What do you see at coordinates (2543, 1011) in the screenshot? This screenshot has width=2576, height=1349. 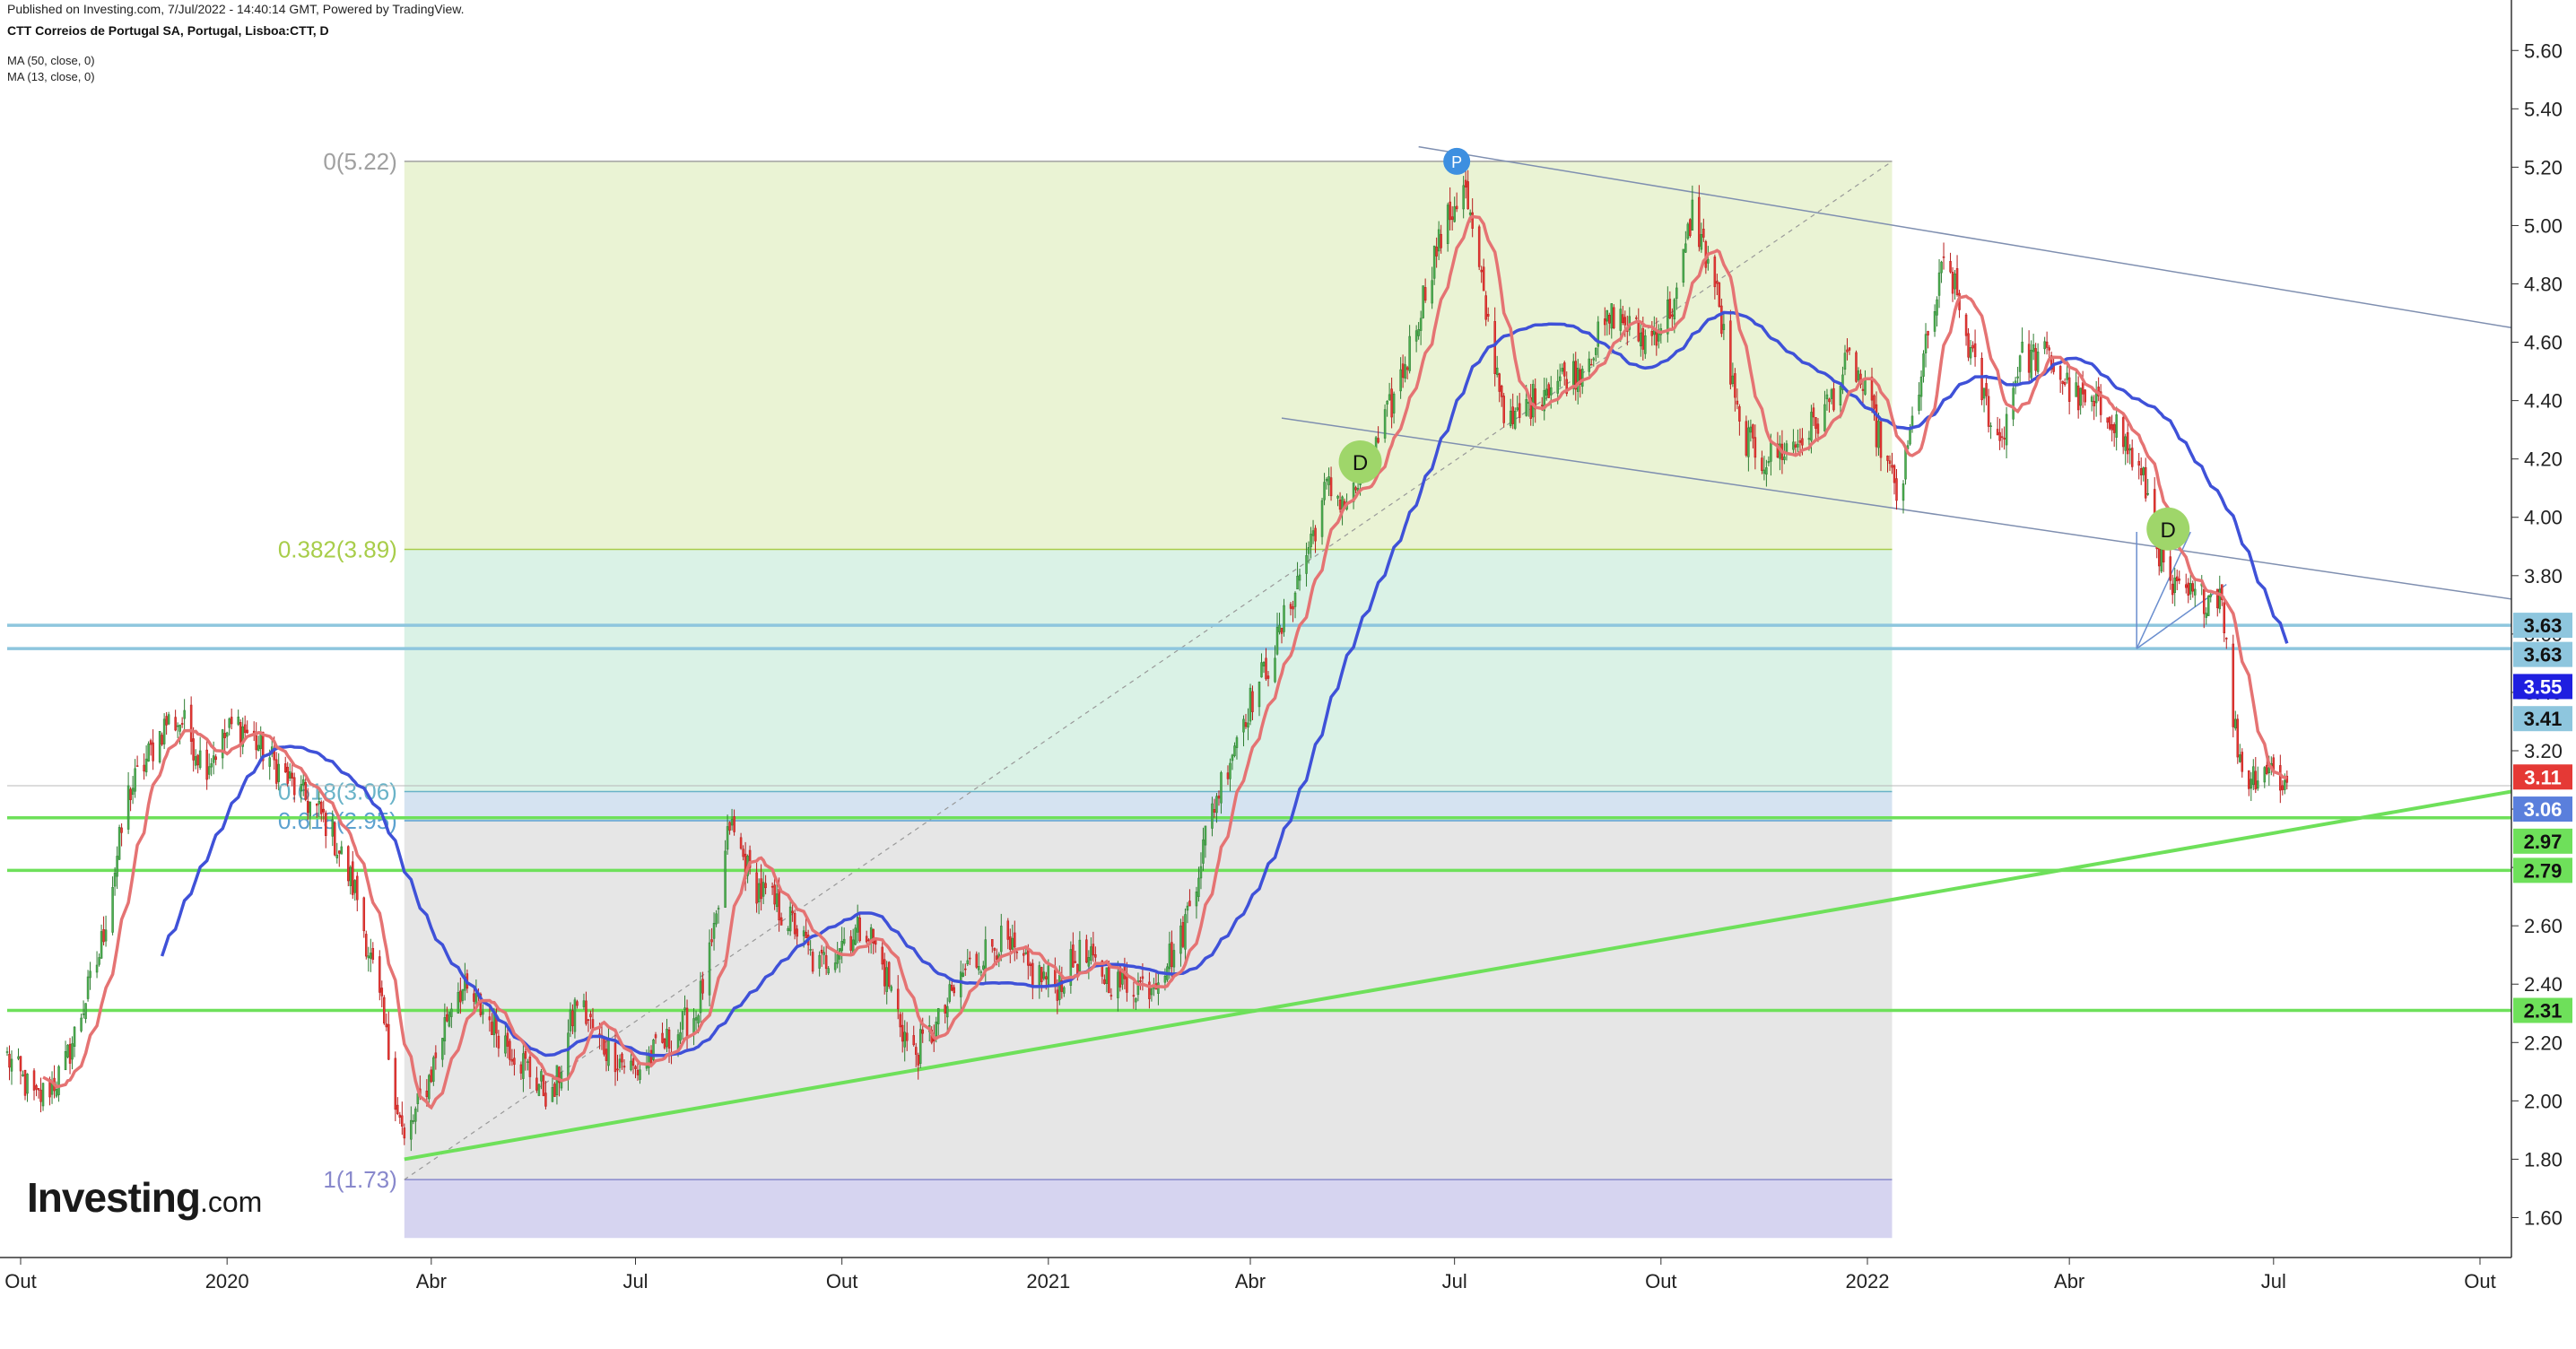 I see `price-label-text: 2.31` at bounding box center [2543, 1011].